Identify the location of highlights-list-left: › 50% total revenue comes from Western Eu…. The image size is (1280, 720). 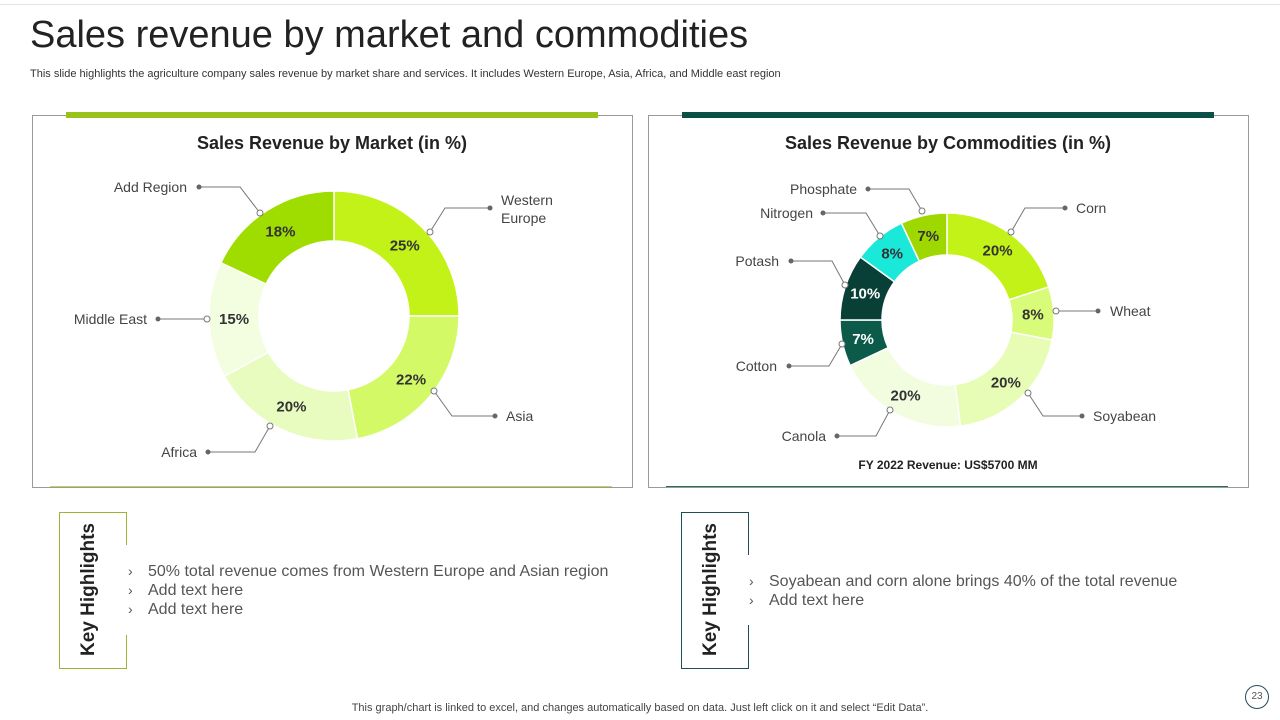
(368, 590).